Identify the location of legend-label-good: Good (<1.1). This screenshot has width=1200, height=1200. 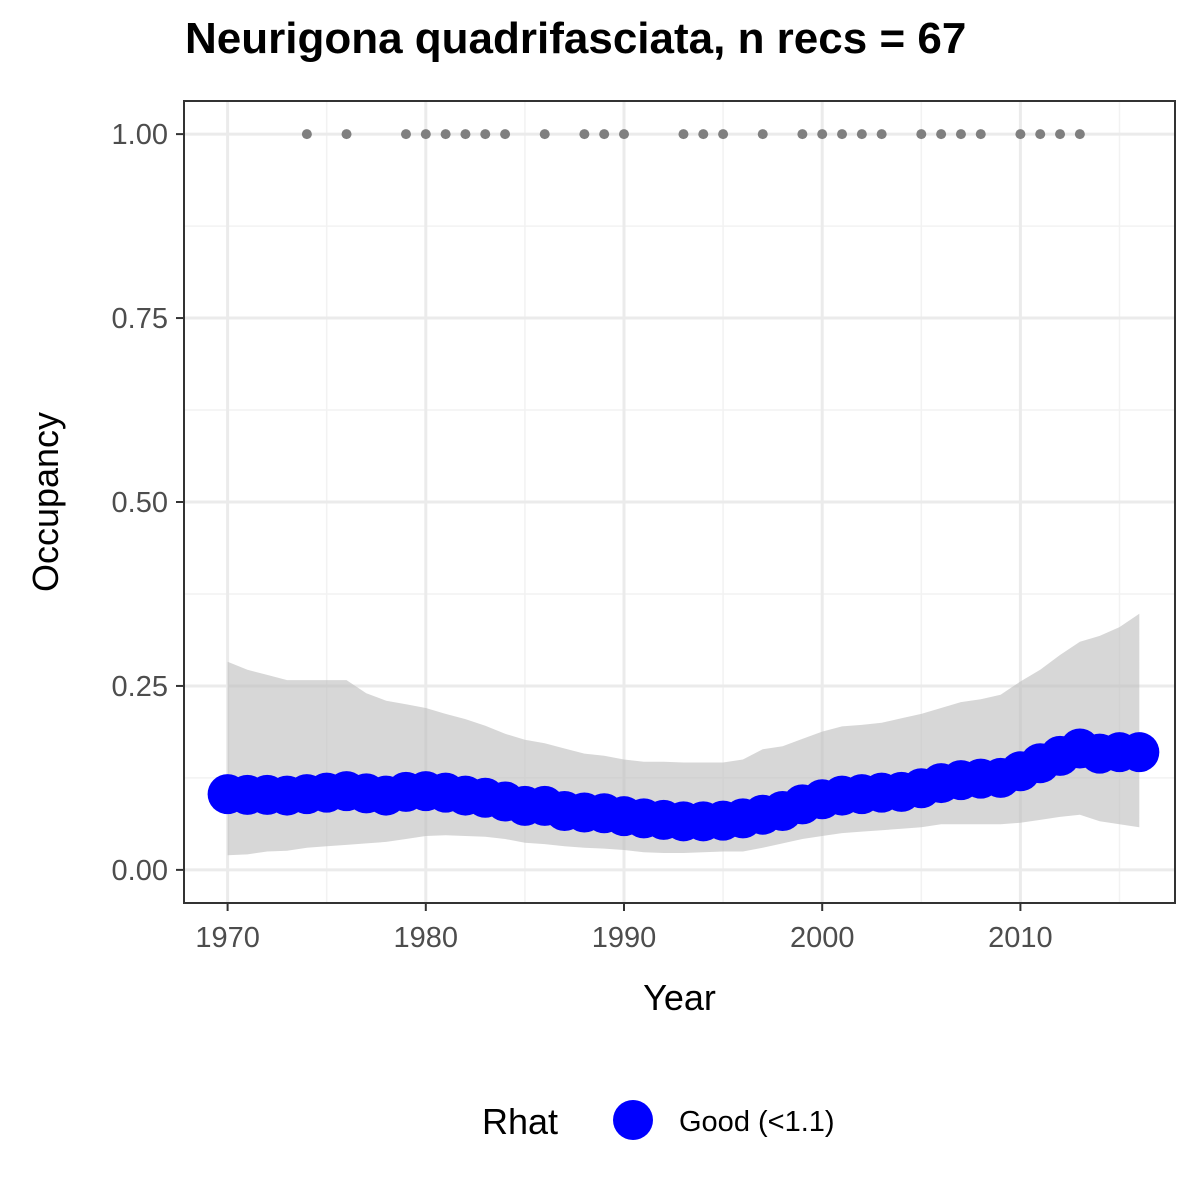
(757, 1122).